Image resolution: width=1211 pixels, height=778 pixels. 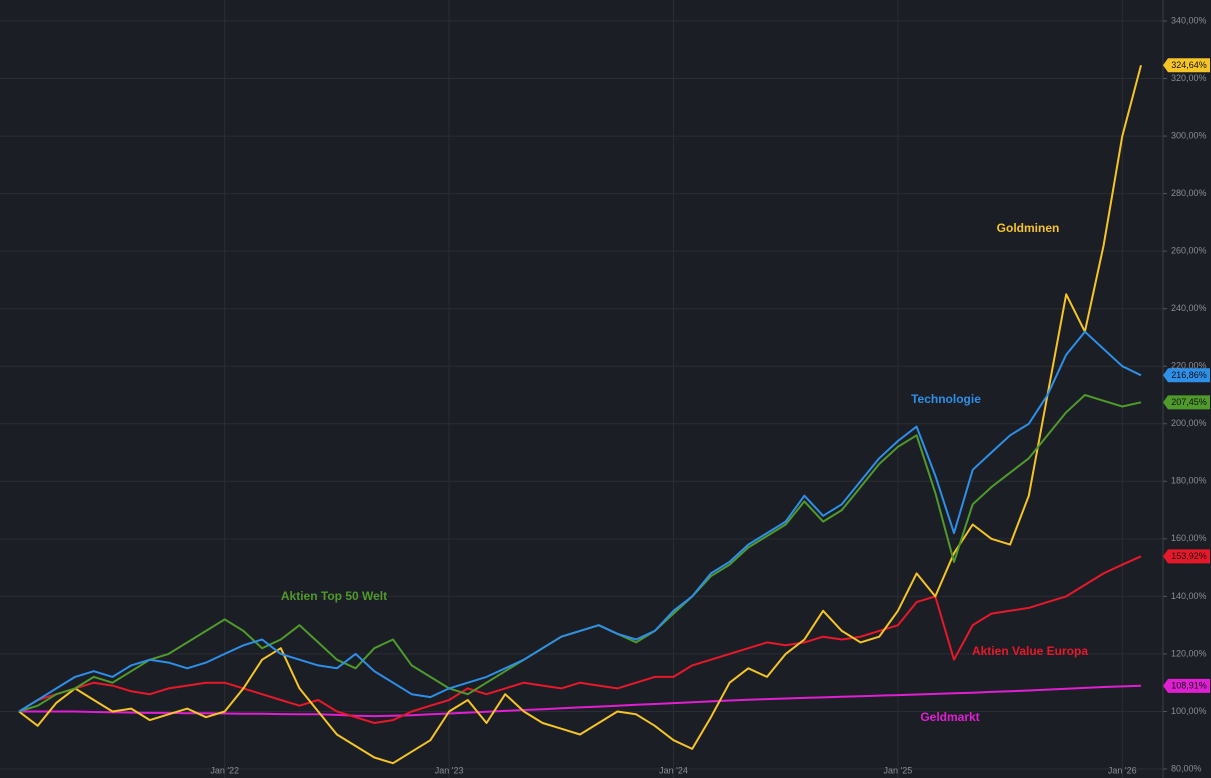 I want to click on y-tick-label: 120,00%, so click(x=1189, y=653).